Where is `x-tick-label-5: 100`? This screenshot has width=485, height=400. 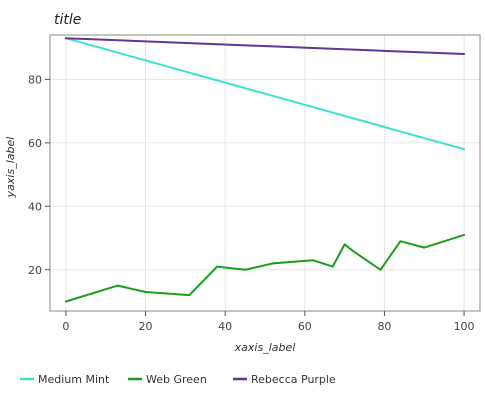
x-tick-label-5: 100 is located at coordinates (464, 326).